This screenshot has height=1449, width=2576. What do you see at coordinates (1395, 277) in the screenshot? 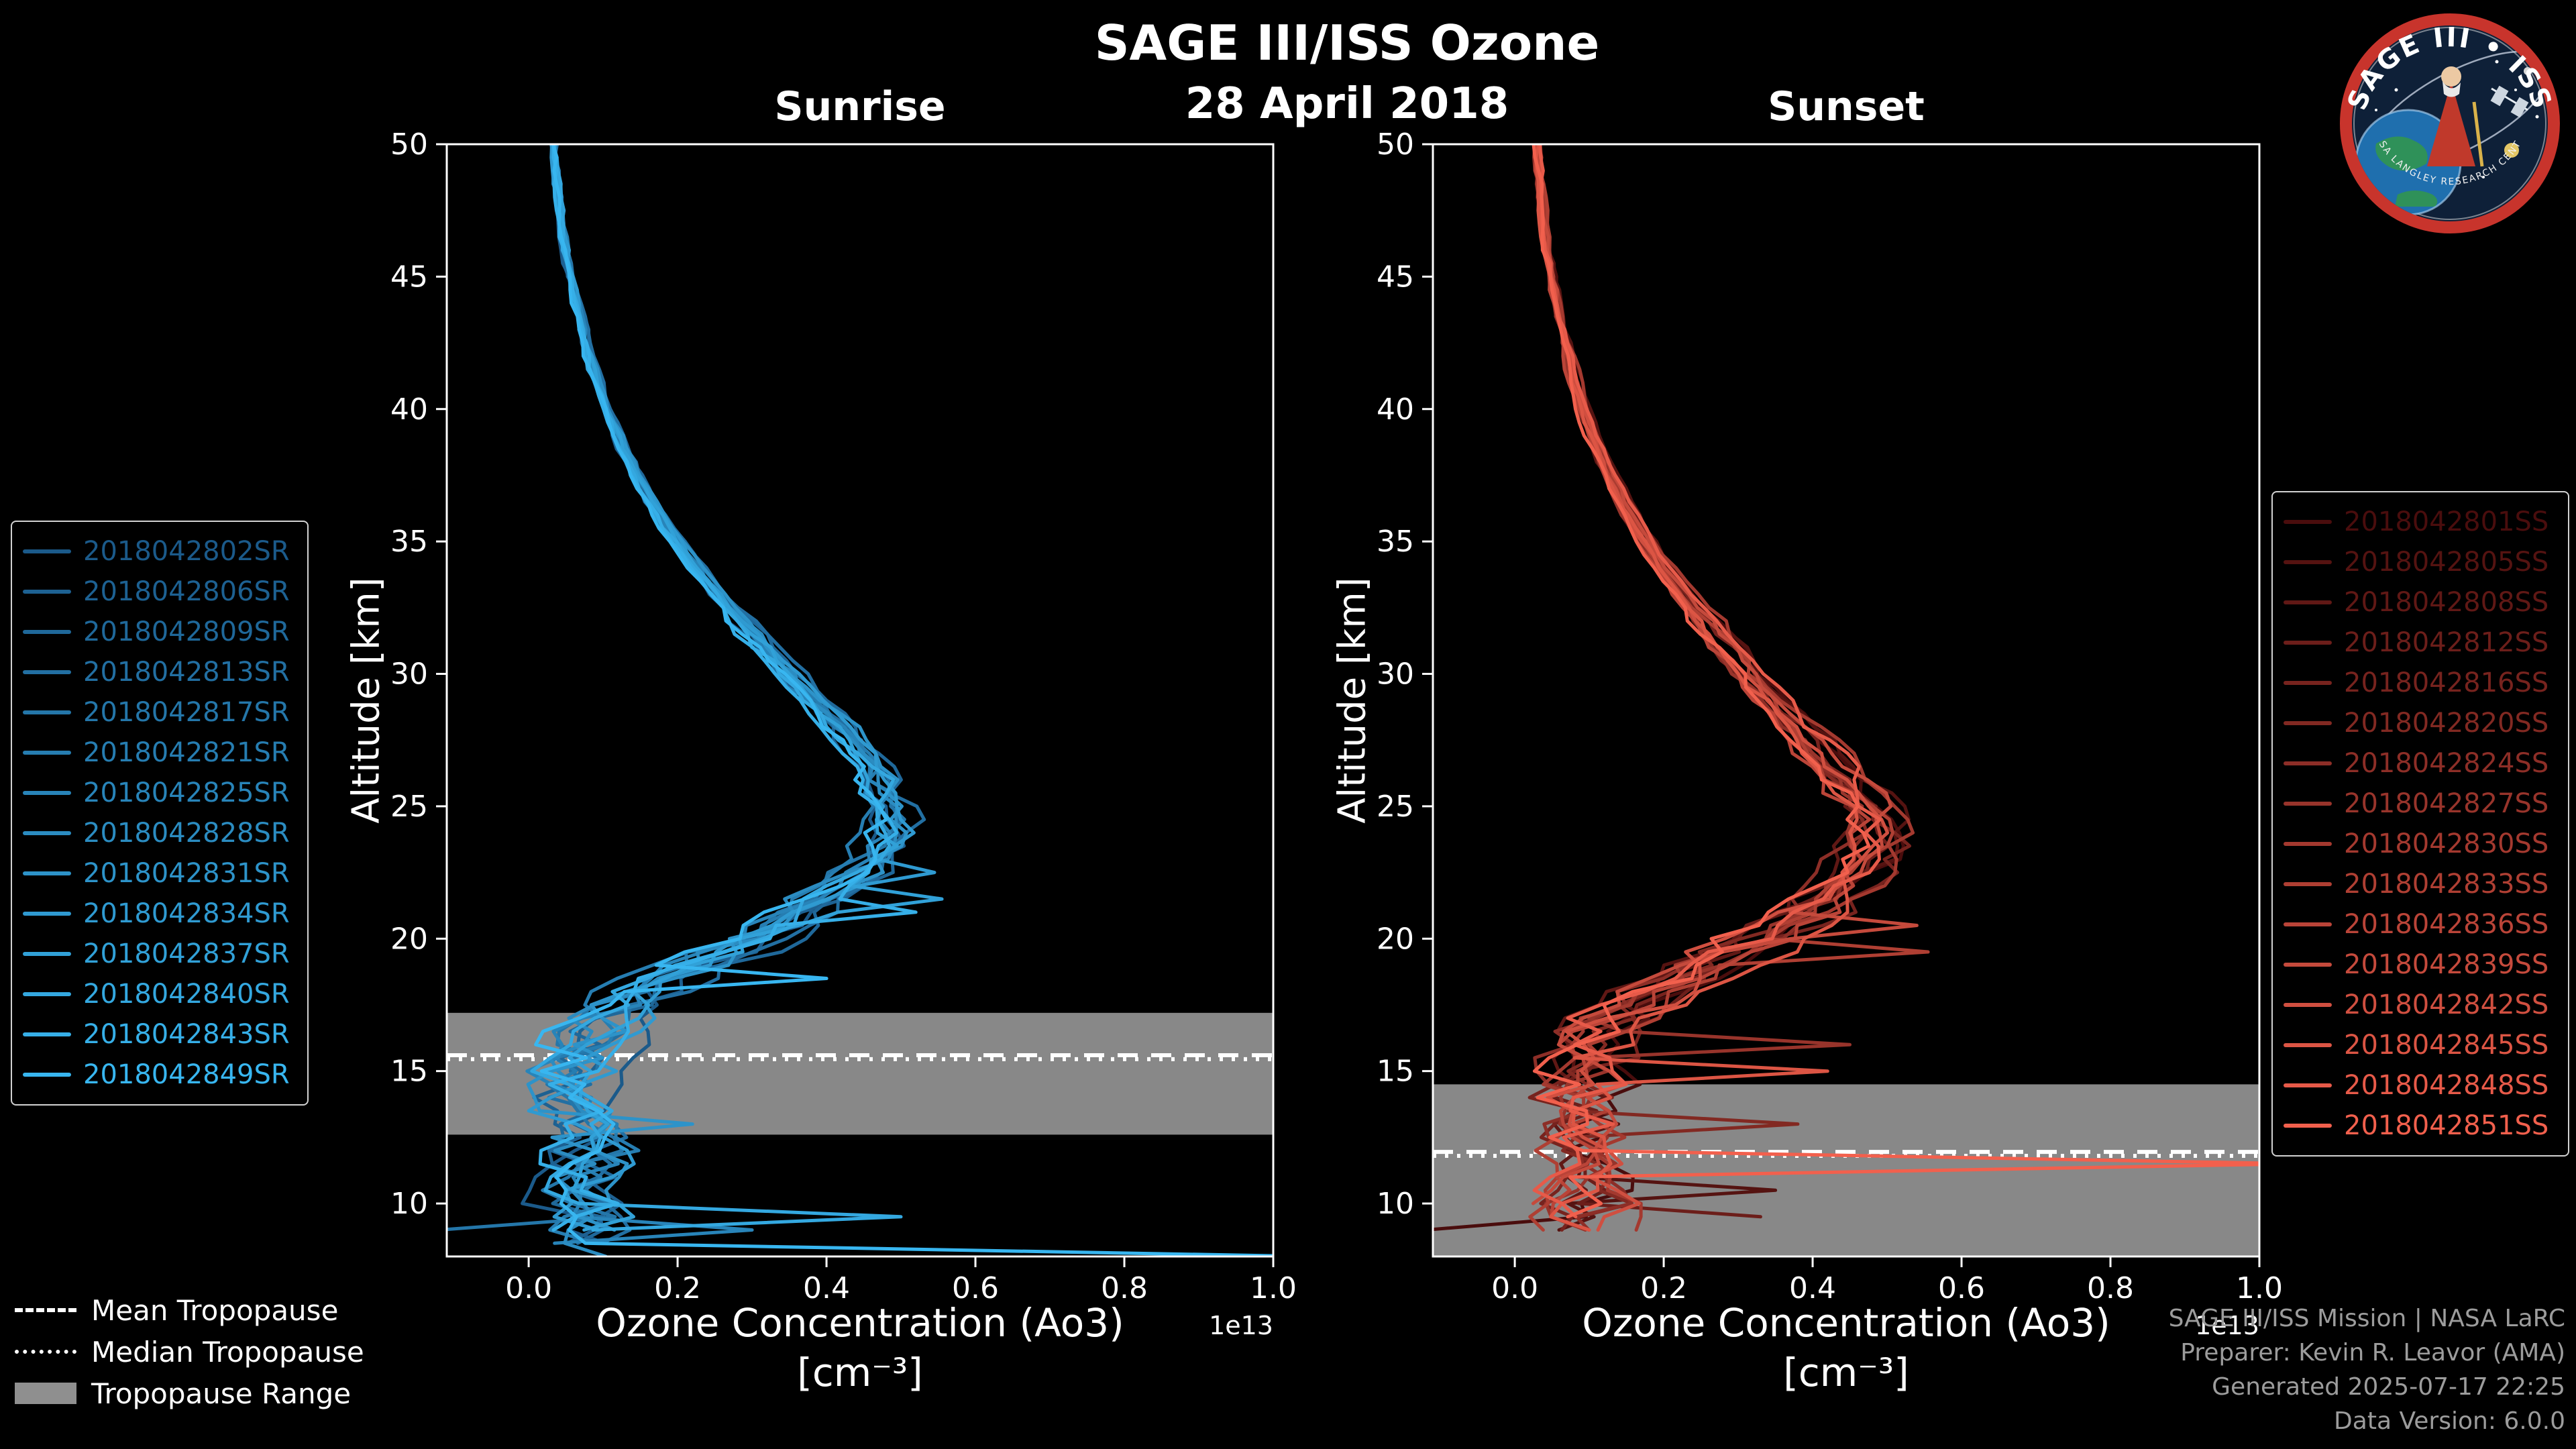
I see `y-tick-label: 45` at bounding box center [1395, 277].